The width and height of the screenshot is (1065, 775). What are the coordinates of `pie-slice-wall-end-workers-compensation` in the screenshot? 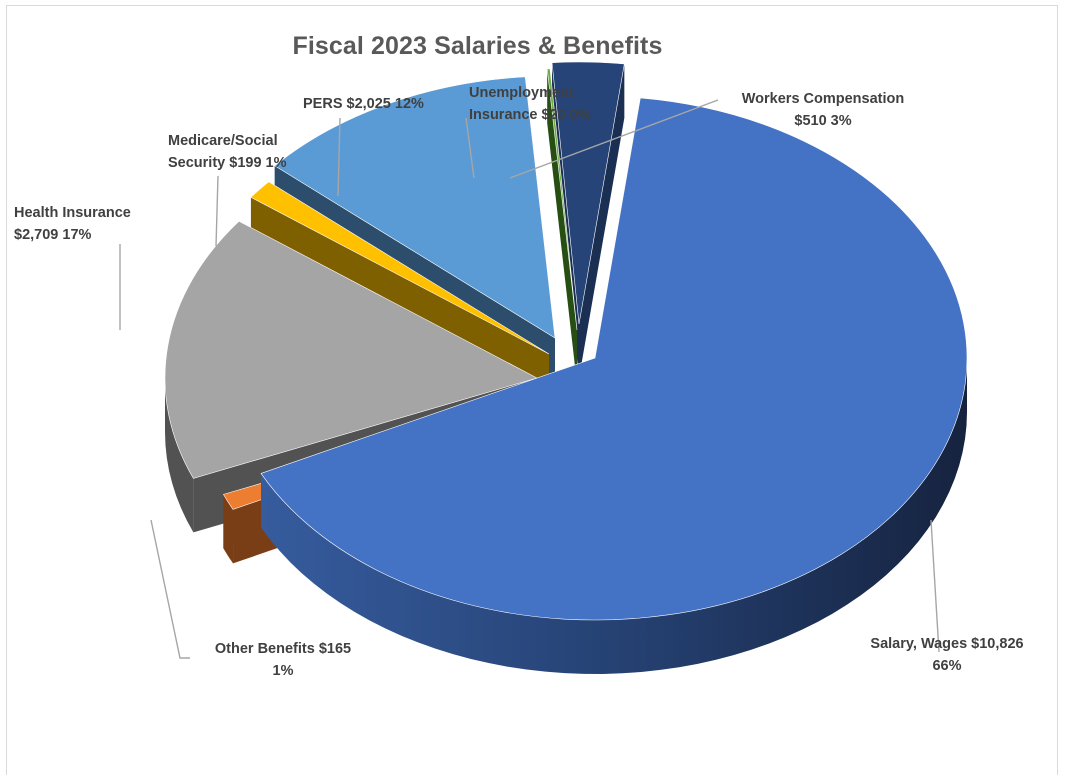 It's located at (602, 220).